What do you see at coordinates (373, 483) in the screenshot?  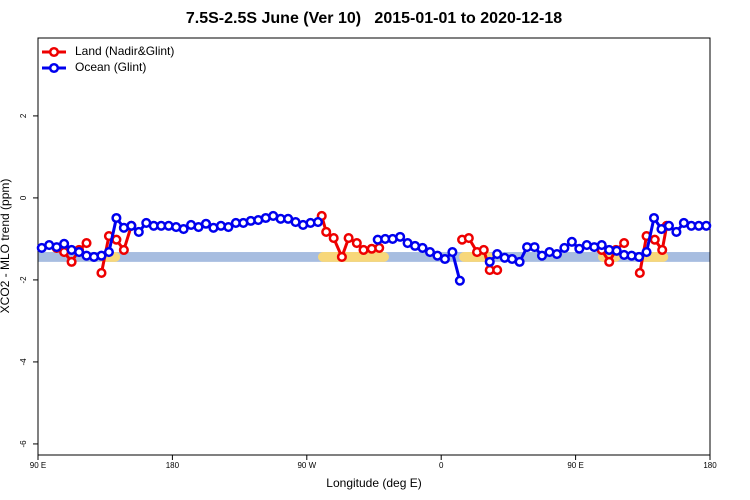 I see `x-axis-label: Longitude (deg E)` at bounding box center [373, 483].